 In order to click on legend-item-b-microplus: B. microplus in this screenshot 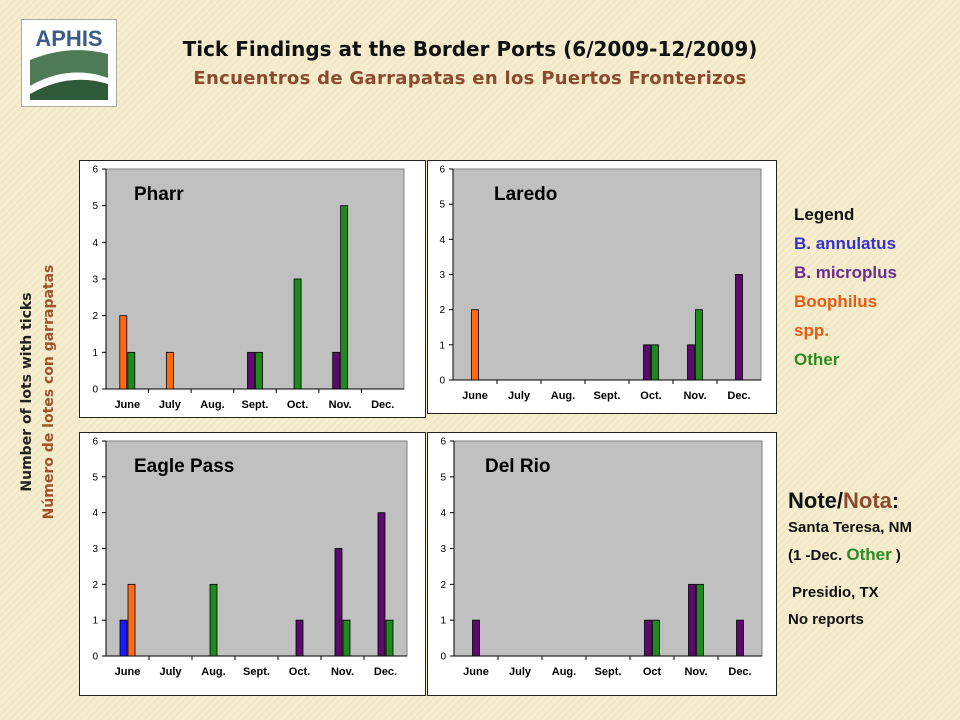, I will do `click(845, 272)`.